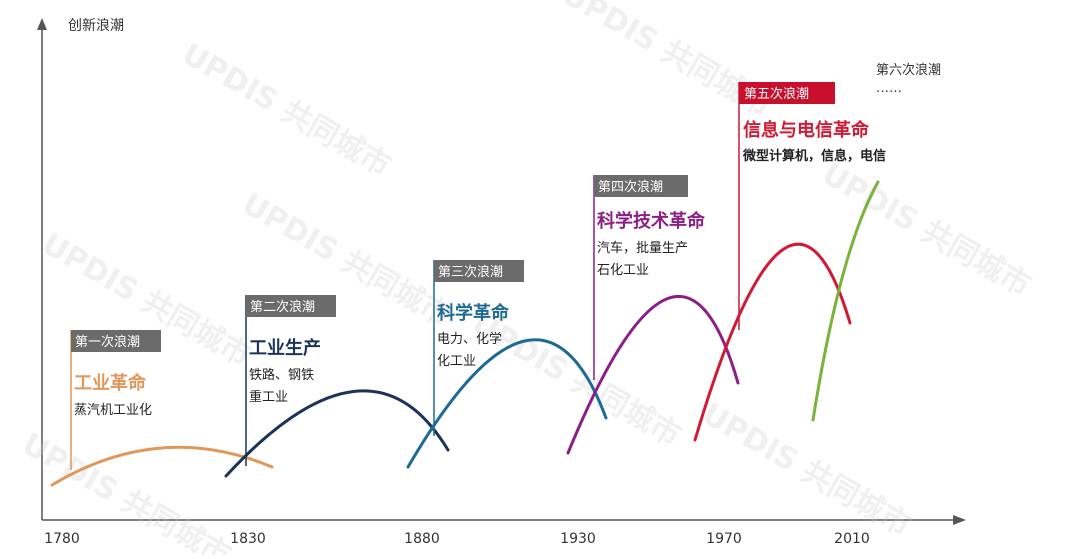 The height and width of the screenshot is (559, 1080). Describe the element at coordinates (268, 397) in the screenshot. I see `wave-2-detail-2: 重工业` at that location.